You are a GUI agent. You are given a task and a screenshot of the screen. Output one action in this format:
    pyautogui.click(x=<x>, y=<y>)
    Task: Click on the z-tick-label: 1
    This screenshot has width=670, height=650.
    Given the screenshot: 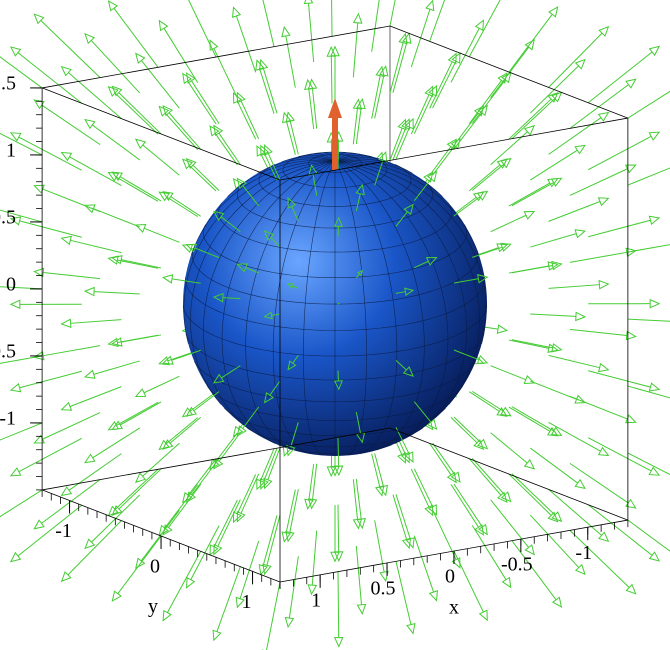 What is the action you would take?
    pyautogui.click(x=11, y=151)
    